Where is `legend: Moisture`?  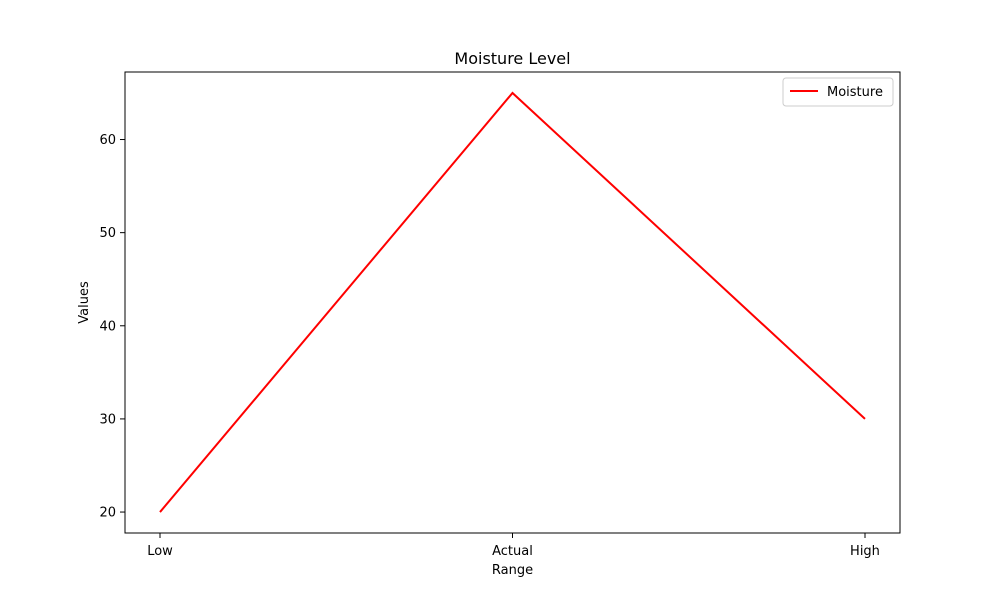
legend: Moisture is located at coordinates (838, 92).